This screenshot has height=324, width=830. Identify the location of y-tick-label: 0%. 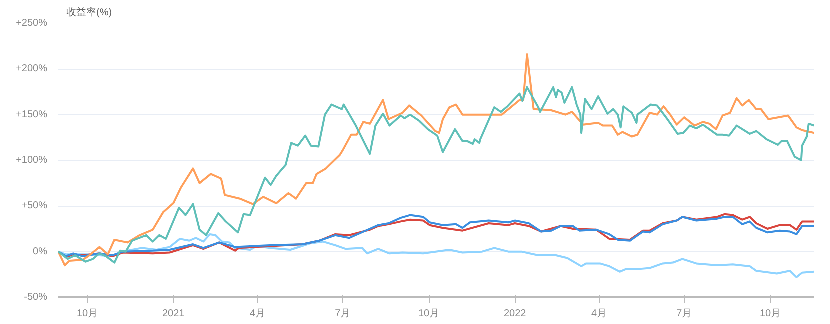
(40, 252).